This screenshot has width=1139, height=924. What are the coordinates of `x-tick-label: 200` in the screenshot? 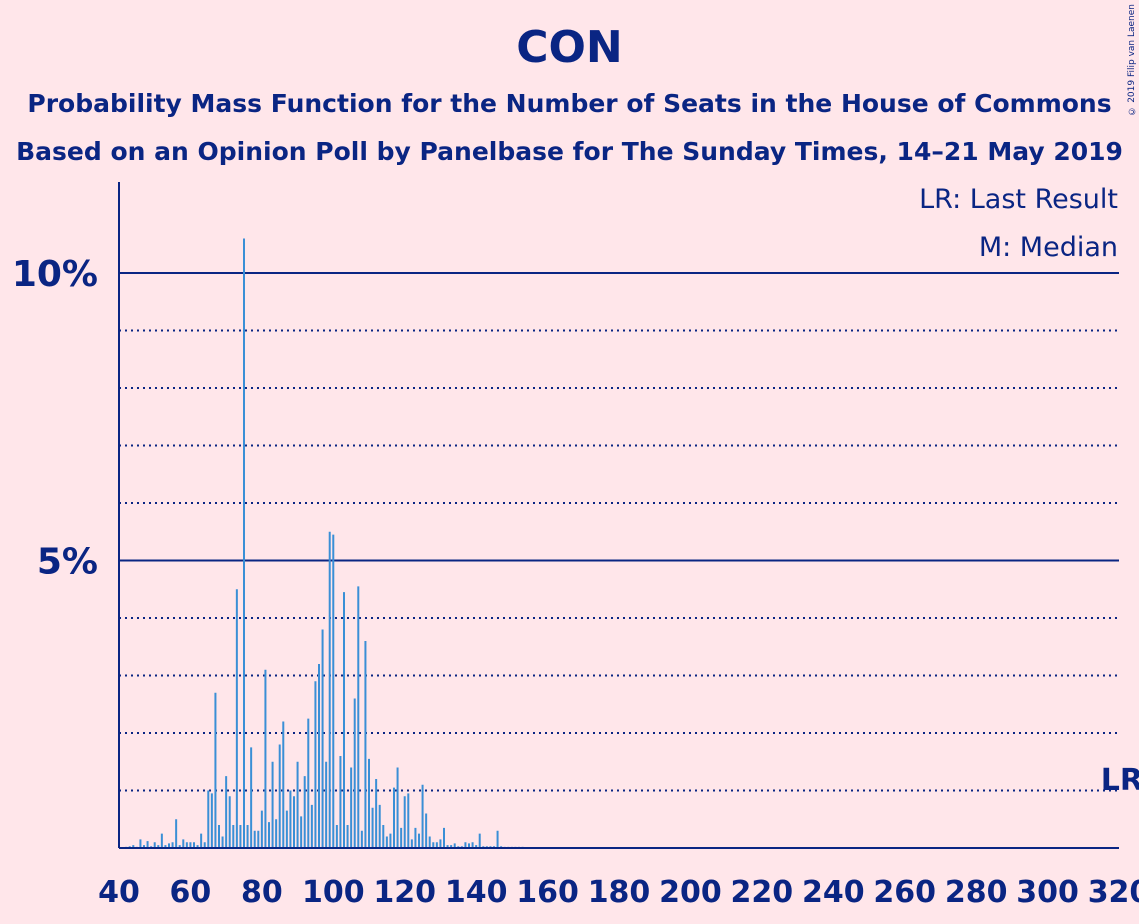 It's located at (690, 892).